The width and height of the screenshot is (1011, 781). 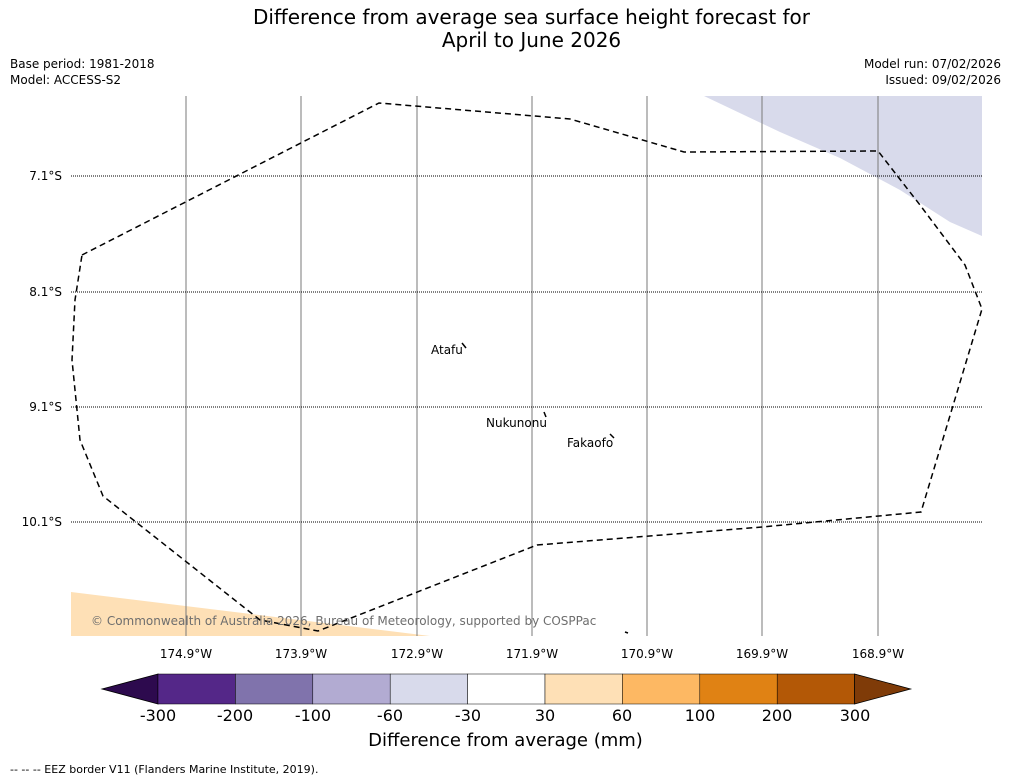 I want to click on fakaofo-island-shape, so click(x=612, y=436).